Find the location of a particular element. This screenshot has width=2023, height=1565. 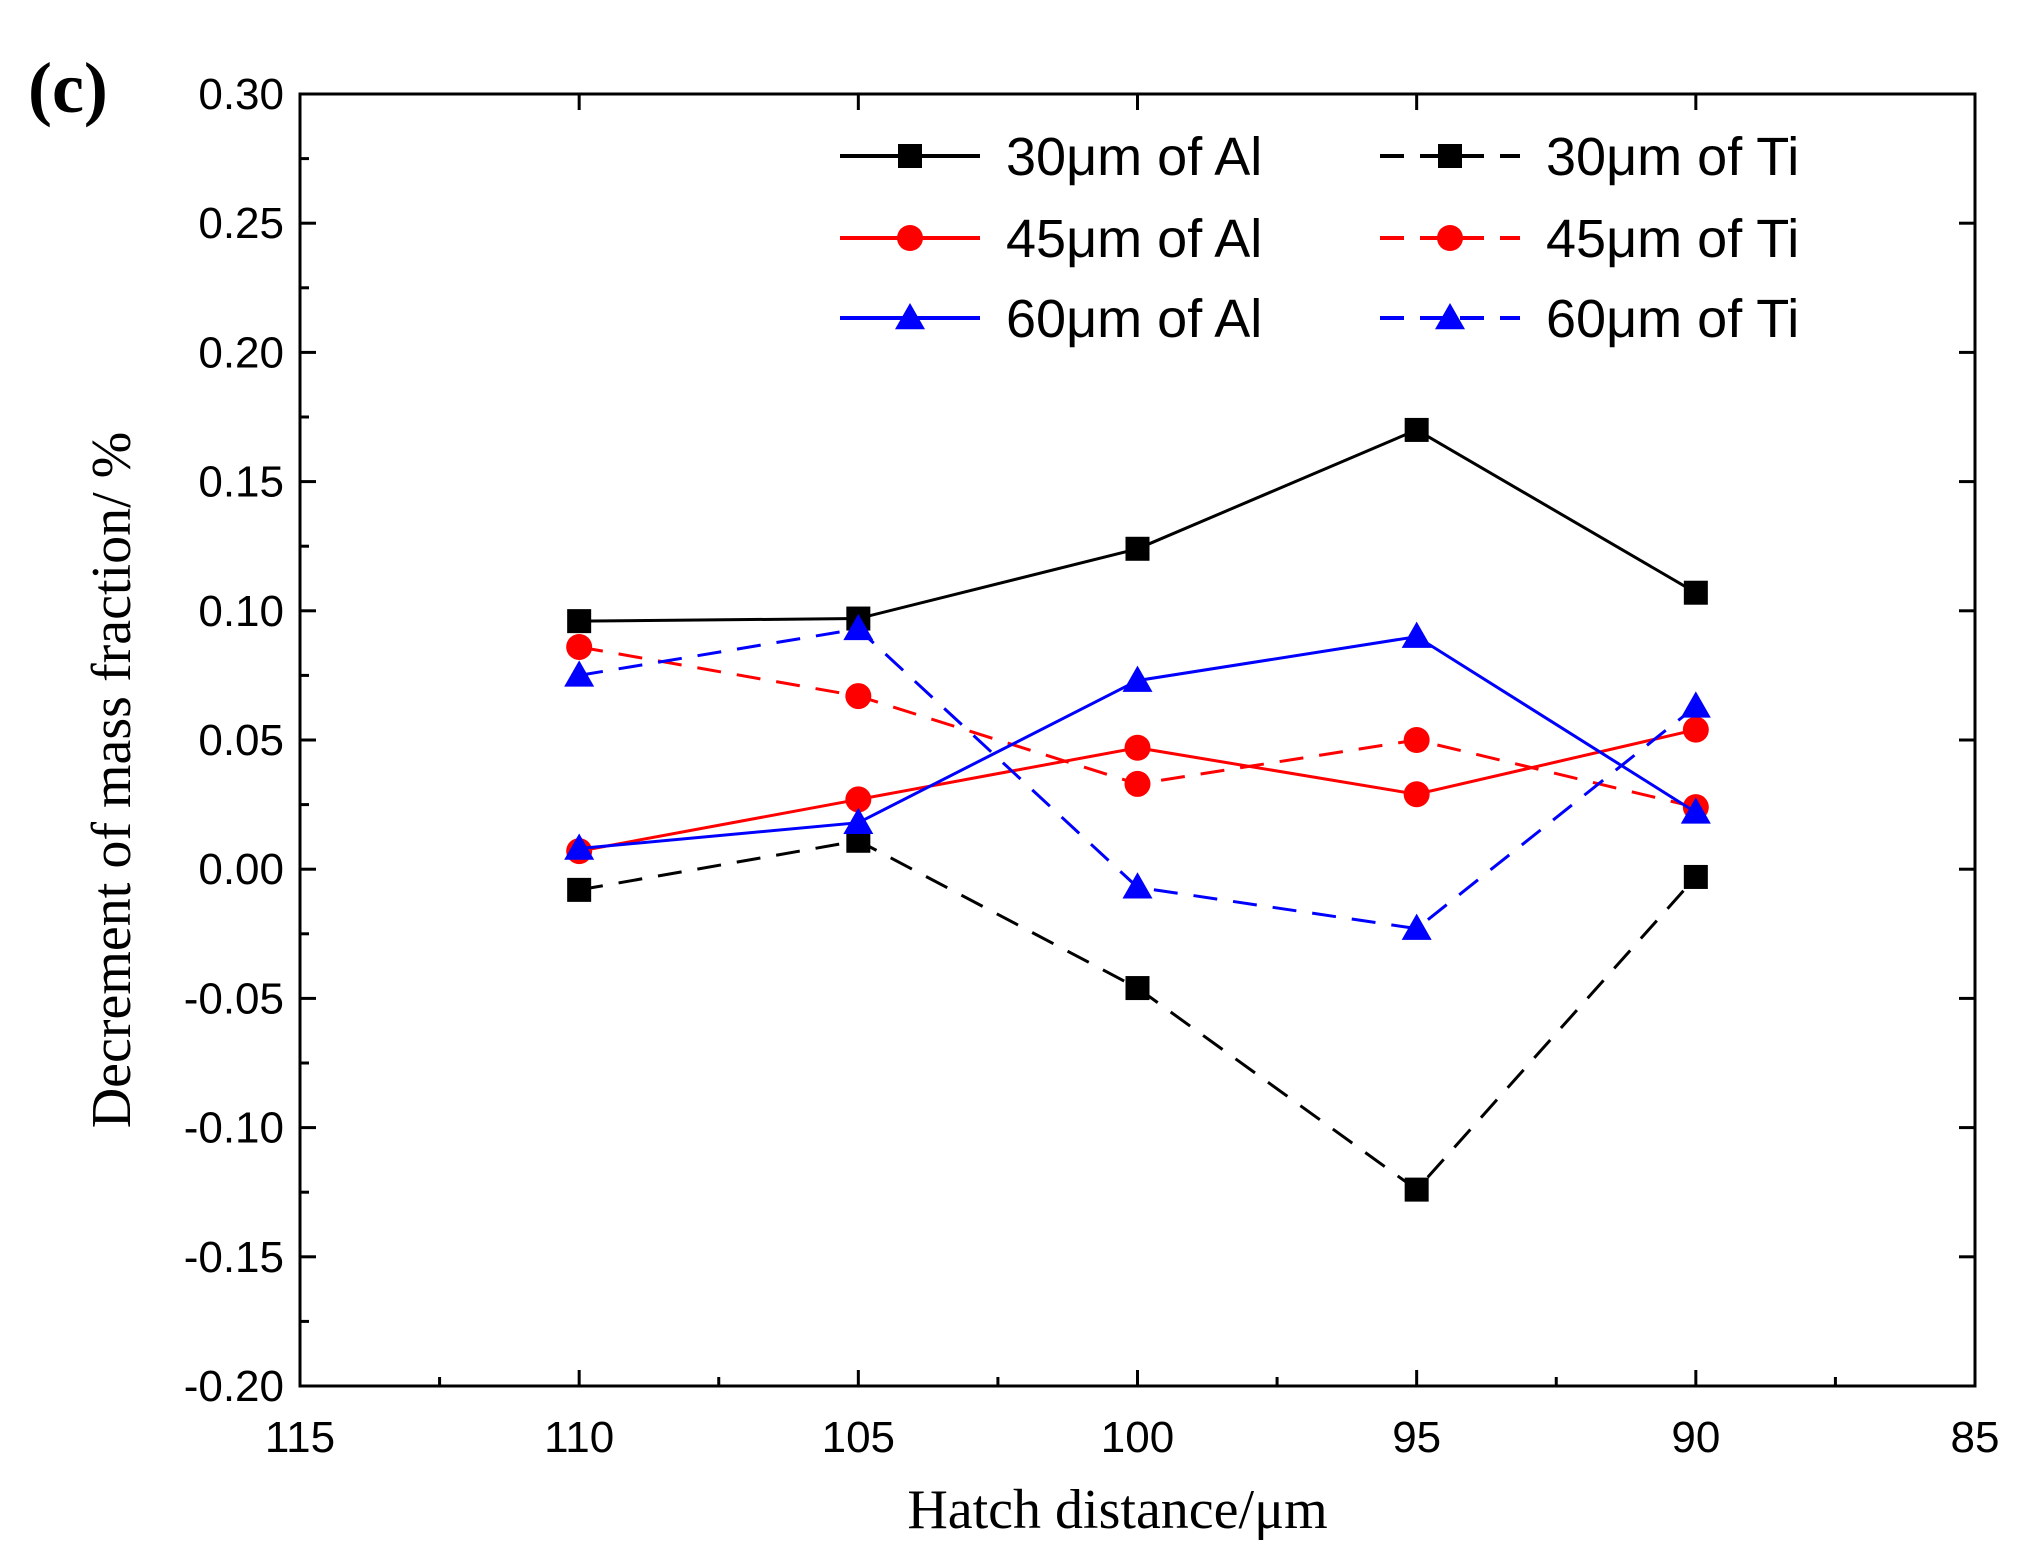

y-tick-label: 0.15 is located at coordinates (241, 482).